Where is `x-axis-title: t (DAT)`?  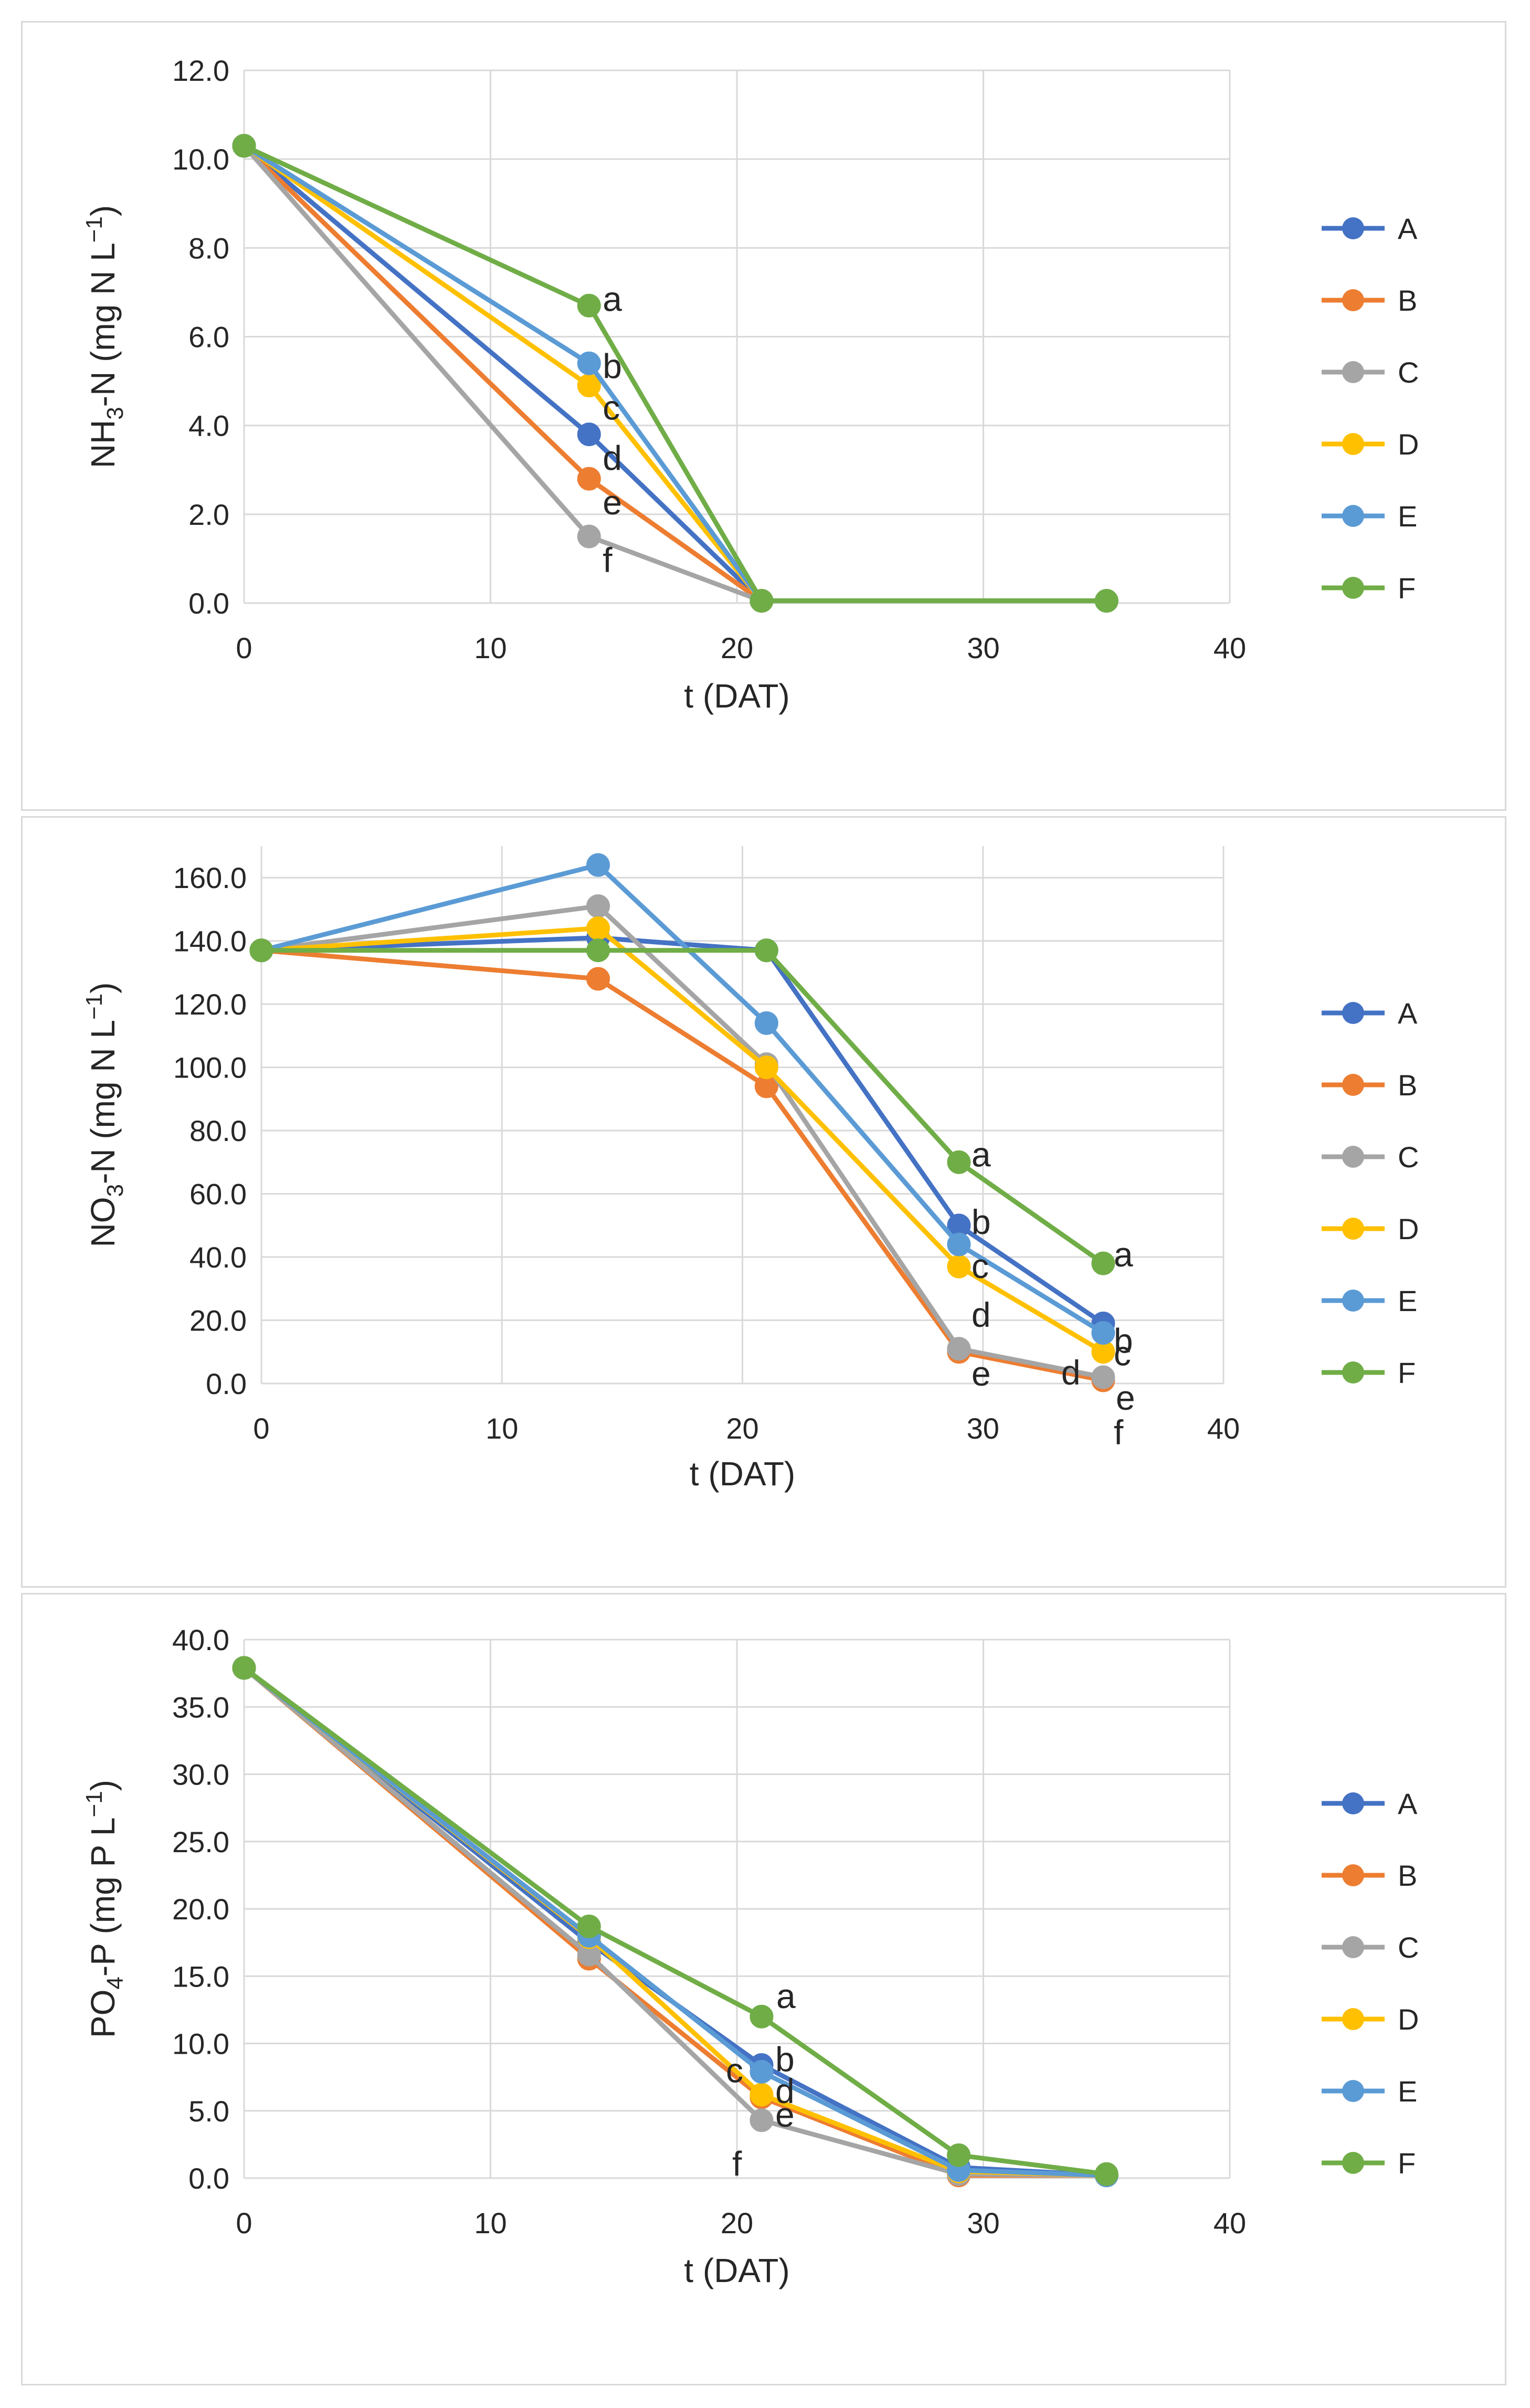 x-axis-title: t (DAT) is located at coordinates (736, 2270).